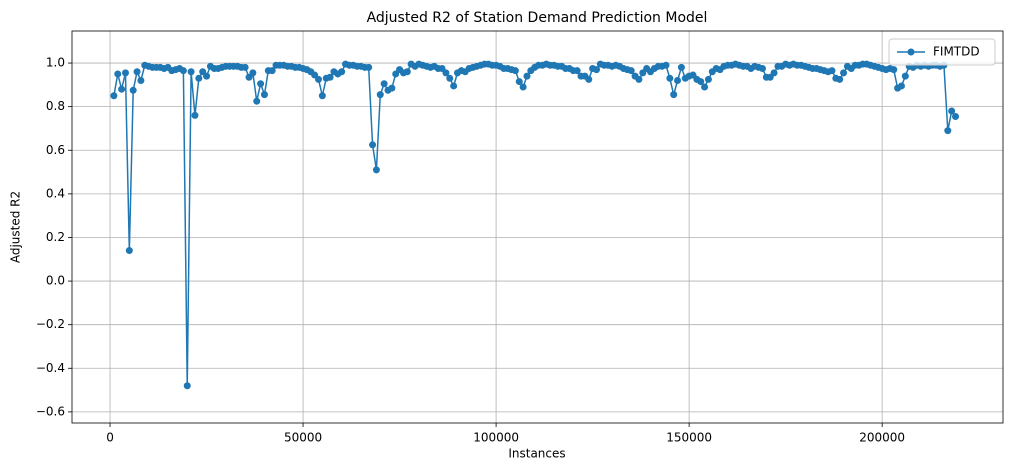  Describe the element at coordinates (536, 454) in the screenshot. I see `x-axis-label: Instances` at that location.